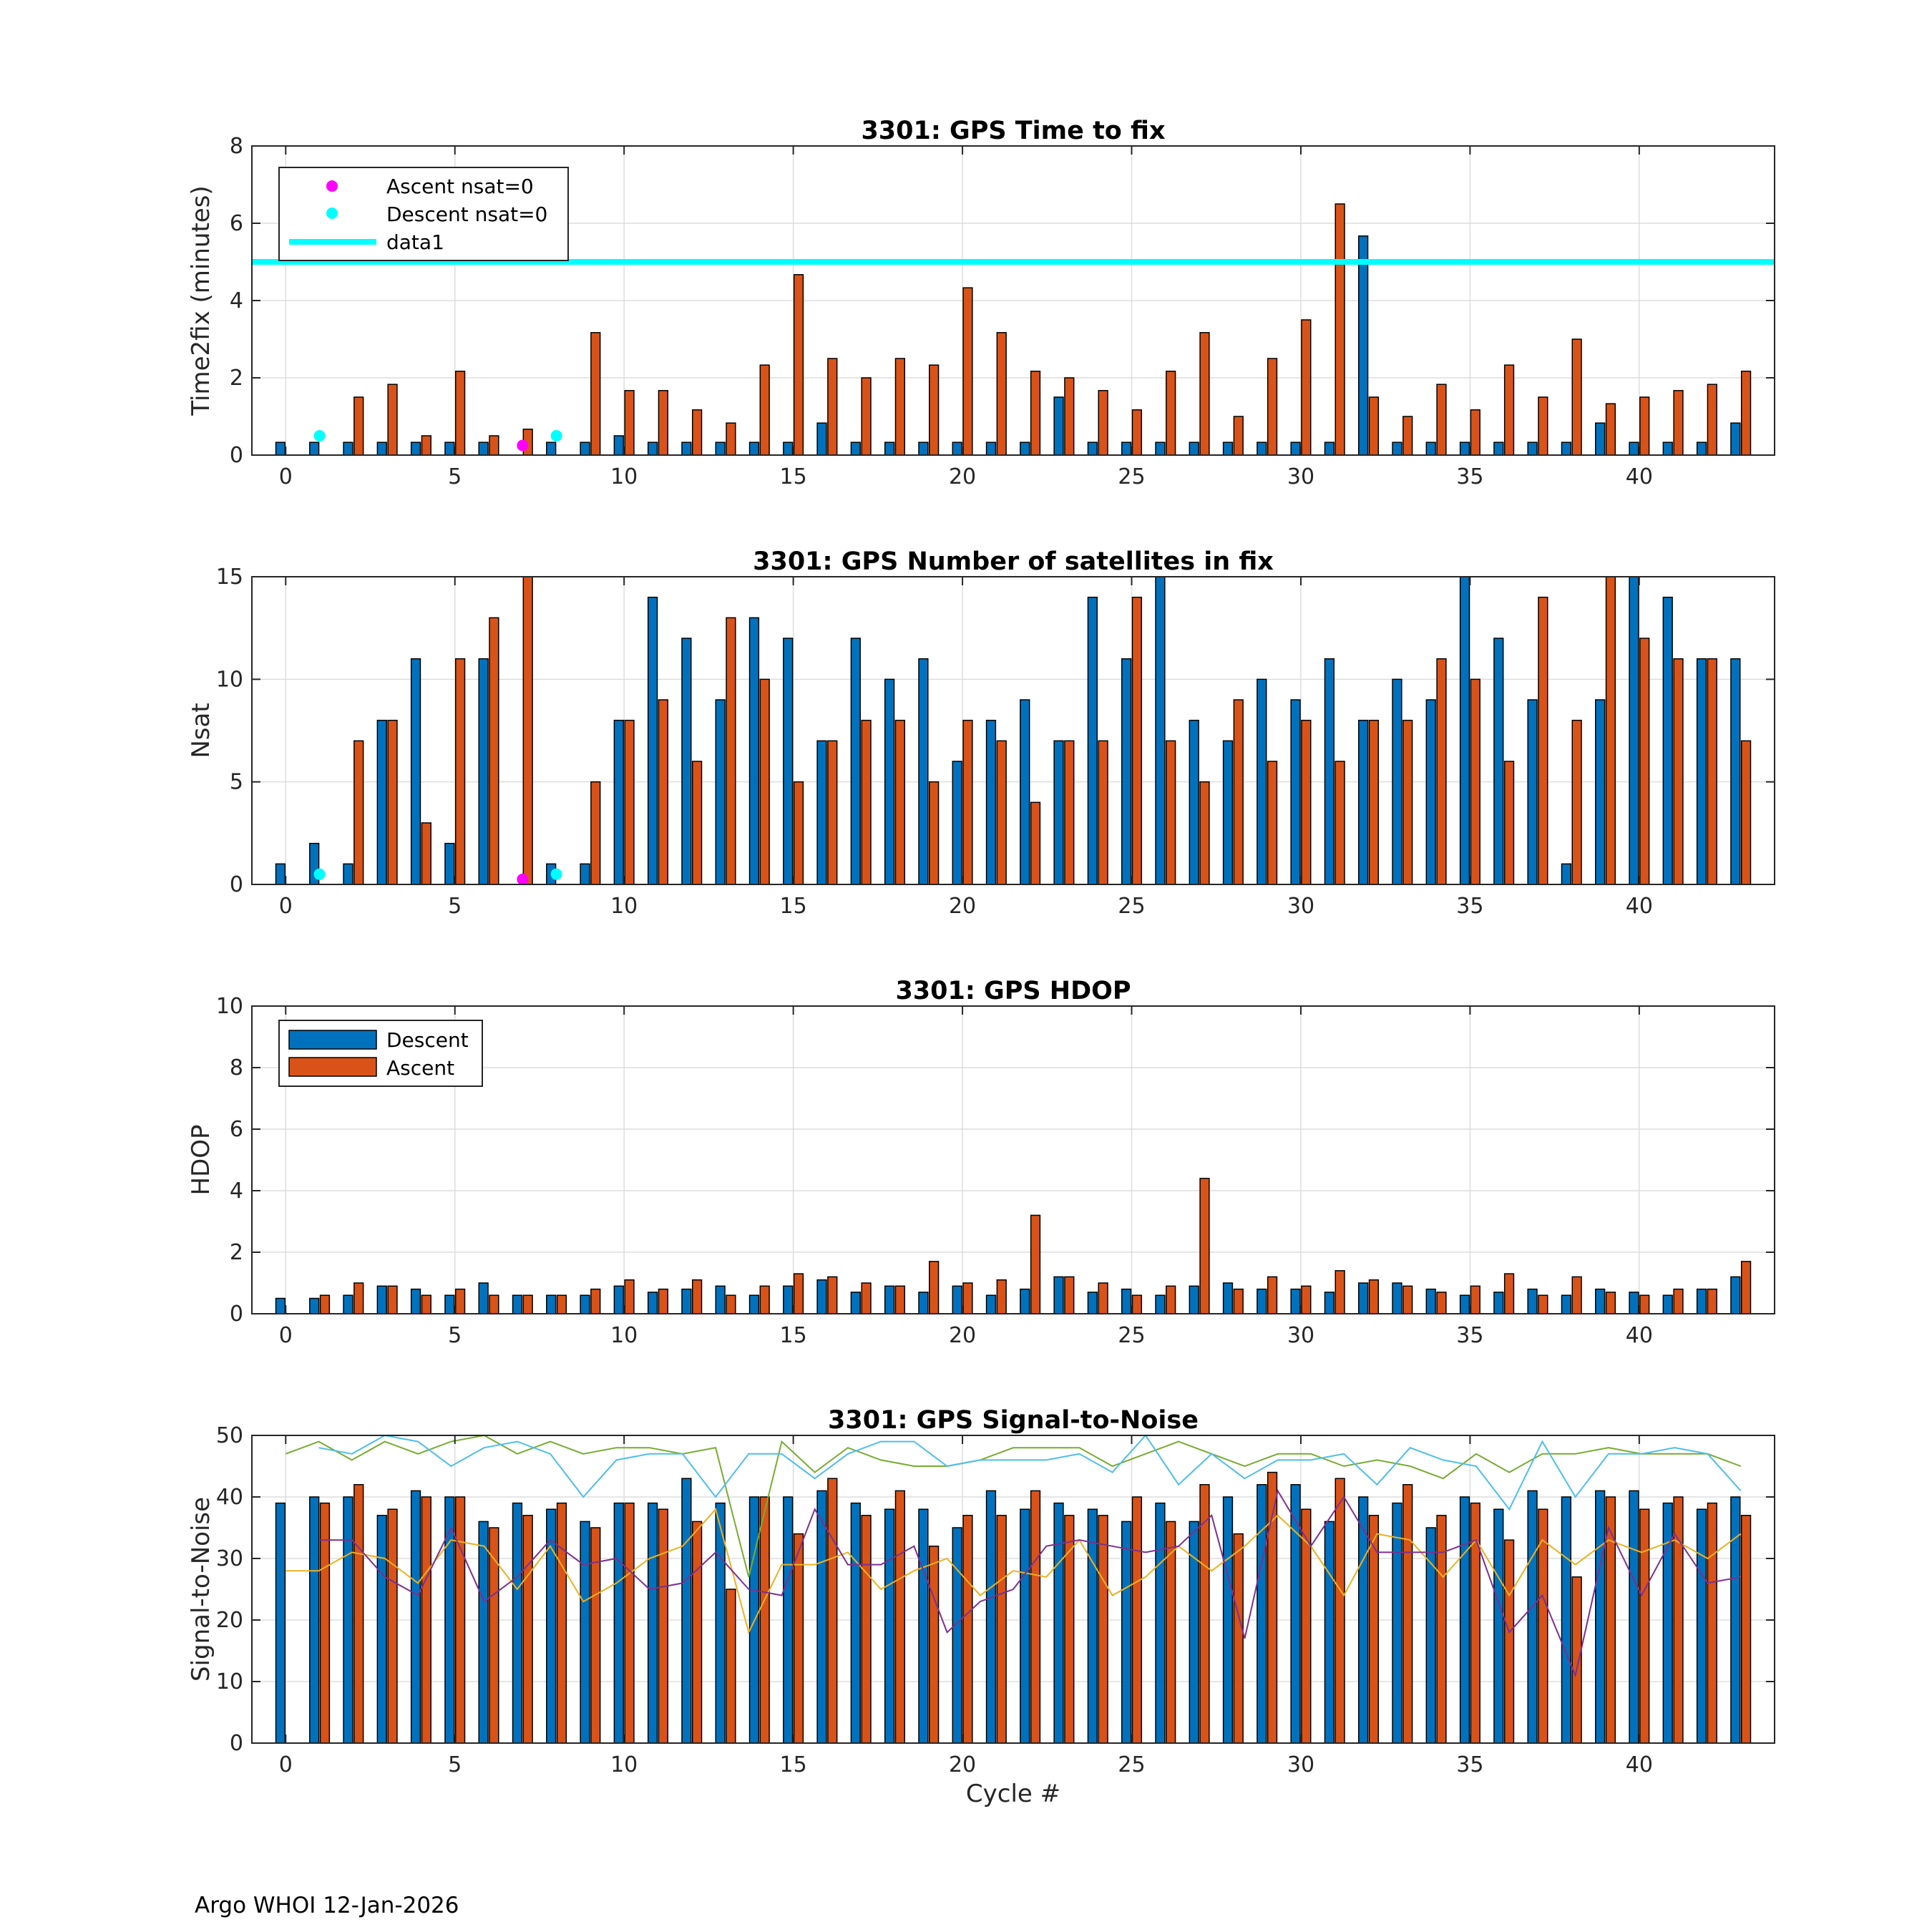 The width and height of the screenshot is (1932, 1932). What do you see at coordinates (624, 906) in the screenshot?
I see `x-tick-label: 10` at bounding box center [624, 906].